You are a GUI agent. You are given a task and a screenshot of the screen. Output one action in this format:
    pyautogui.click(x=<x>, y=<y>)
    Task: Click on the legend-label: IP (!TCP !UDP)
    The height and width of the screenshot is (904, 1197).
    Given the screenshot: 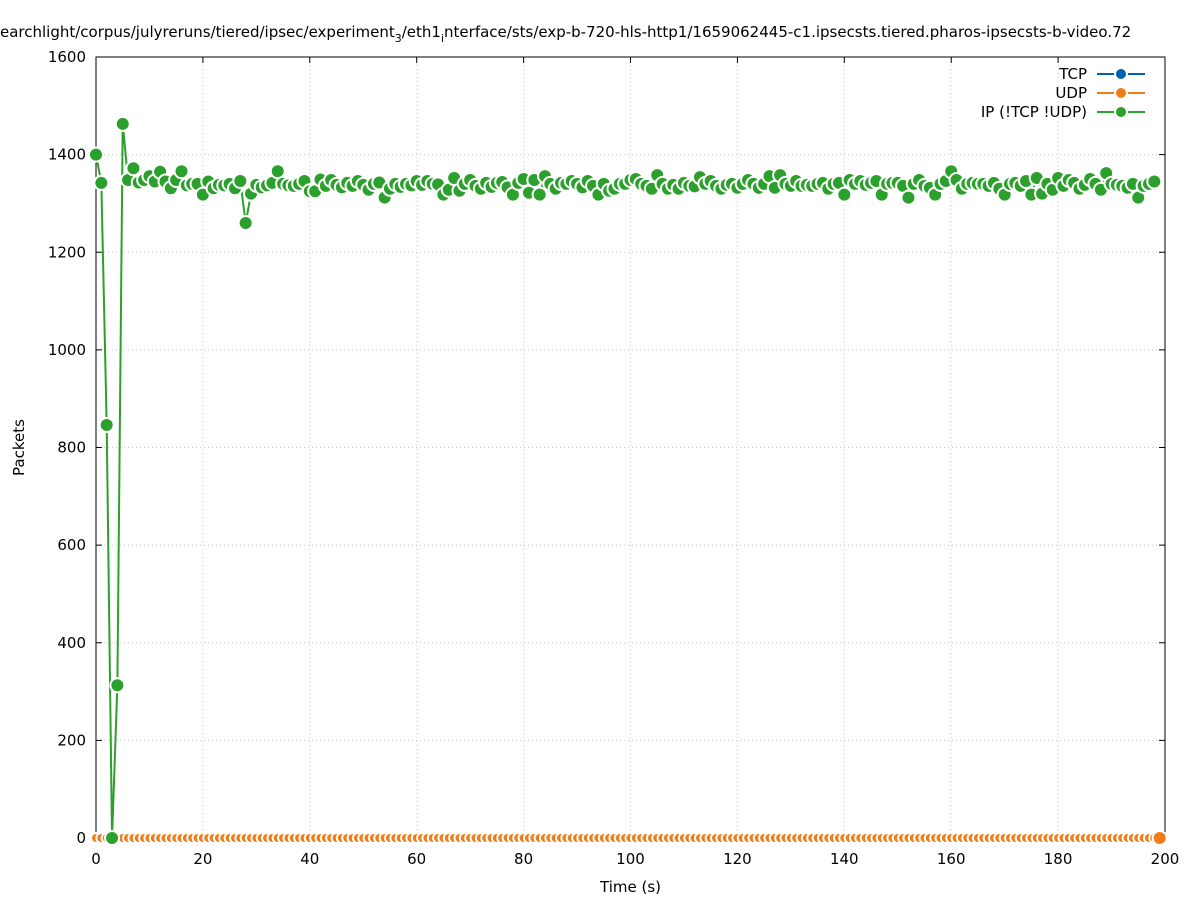 What is the action you would take?
    pyautogui.click(x=1034, y=112)
    